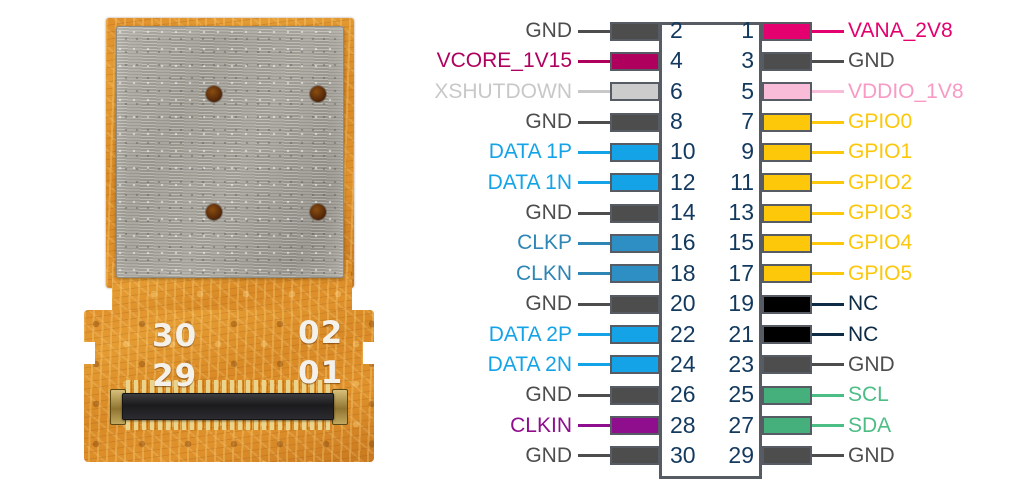 The image size is (1023, 504). What do you see at coordinates (900, 30) in the screenshot?
I see `pin-label-1: VANA_2V8` at bounding box center [900, 30].